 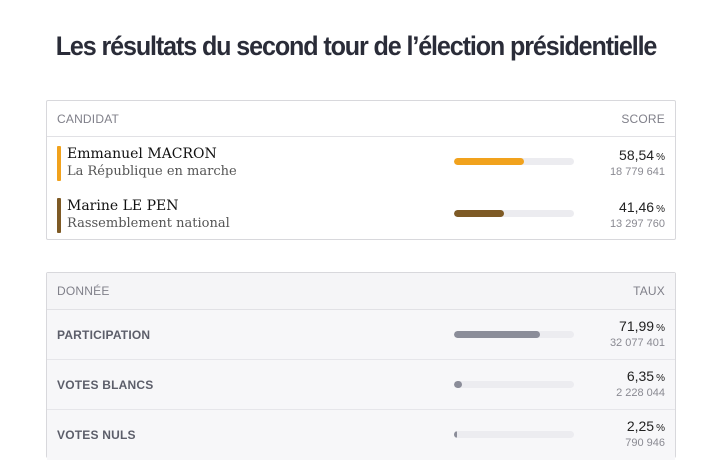 What do you see at coordinates (637, 172) in the screenshot?
I see `vote-count: 18 779 641` at bounding box center [637, 172].